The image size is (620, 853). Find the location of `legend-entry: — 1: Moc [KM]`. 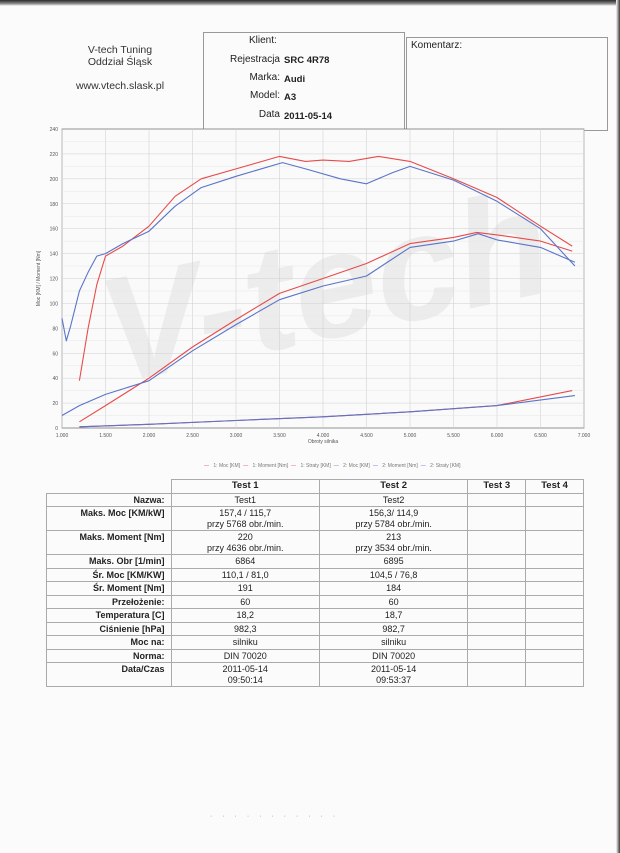

legend-entry: — 1: Moc [KM] is located at coordinates (222, 466).